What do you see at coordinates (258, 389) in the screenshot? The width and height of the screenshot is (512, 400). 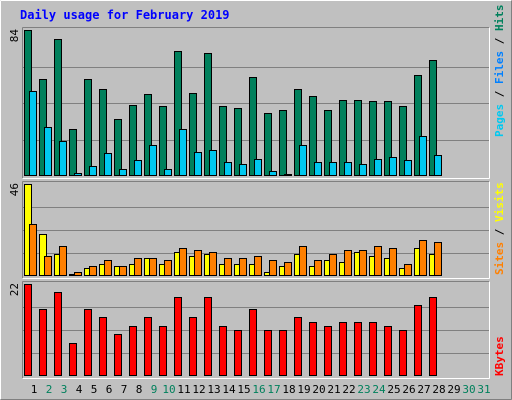 I see `day-label-16: 16` at bounding box center [258, 389].